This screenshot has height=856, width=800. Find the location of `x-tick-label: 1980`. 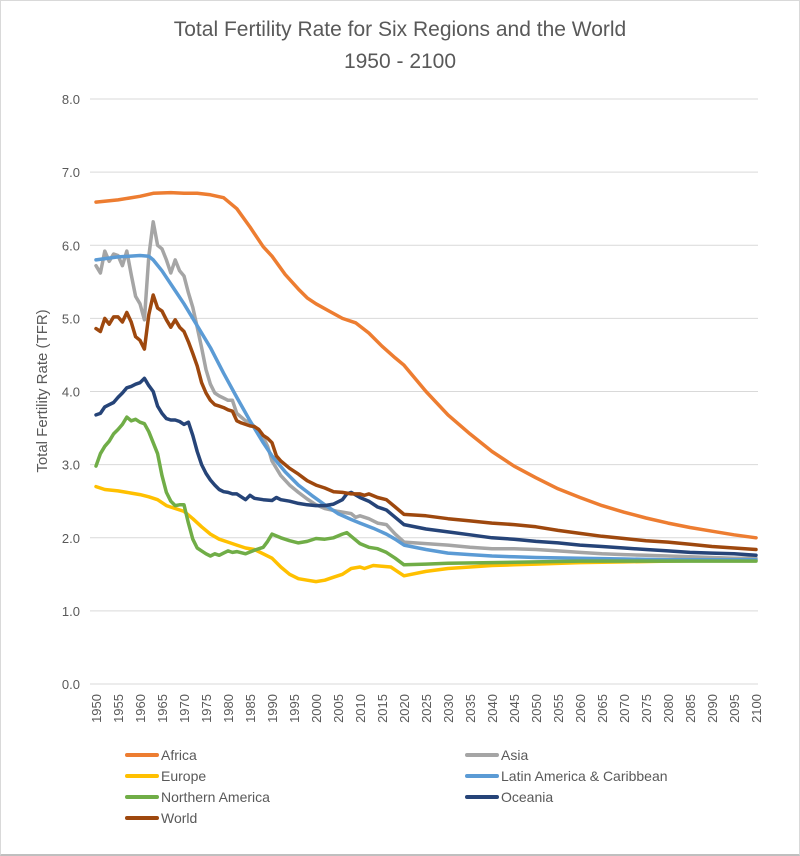

x-tick-label: 1980 is located at coordinates (228, 708).